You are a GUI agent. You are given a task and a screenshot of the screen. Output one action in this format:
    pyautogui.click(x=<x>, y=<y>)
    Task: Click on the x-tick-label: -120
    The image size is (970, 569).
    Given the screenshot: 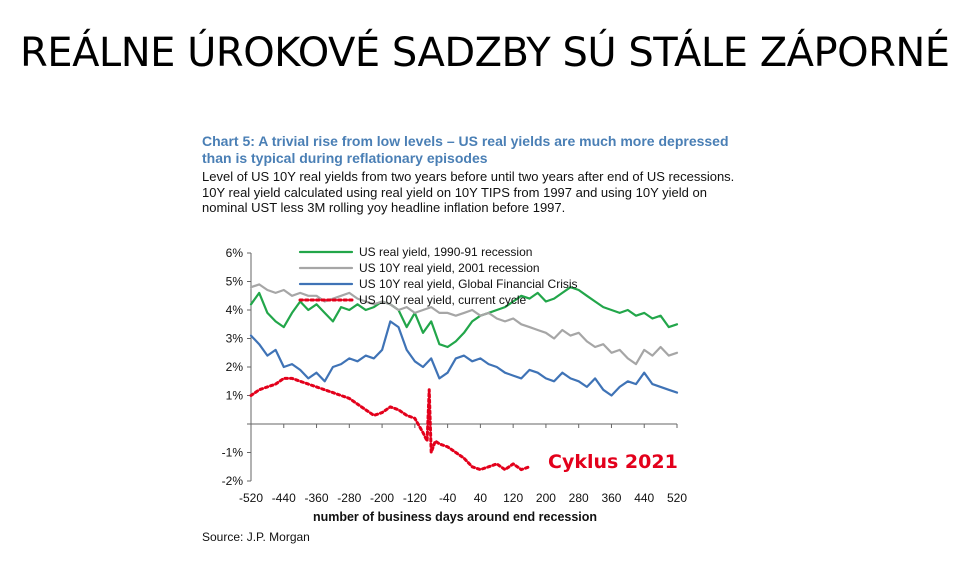 What is the action you would take?
    pyautogui.click(x=415, y=498)
    